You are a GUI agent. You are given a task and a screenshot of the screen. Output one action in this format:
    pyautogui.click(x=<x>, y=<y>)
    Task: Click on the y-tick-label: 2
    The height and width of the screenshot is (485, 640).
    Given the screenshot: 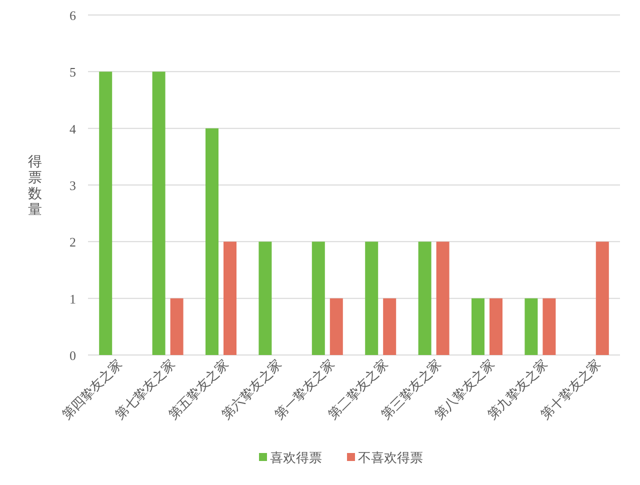 What is the action you would take?
    pyautogui.click(x=73, y=242)
    